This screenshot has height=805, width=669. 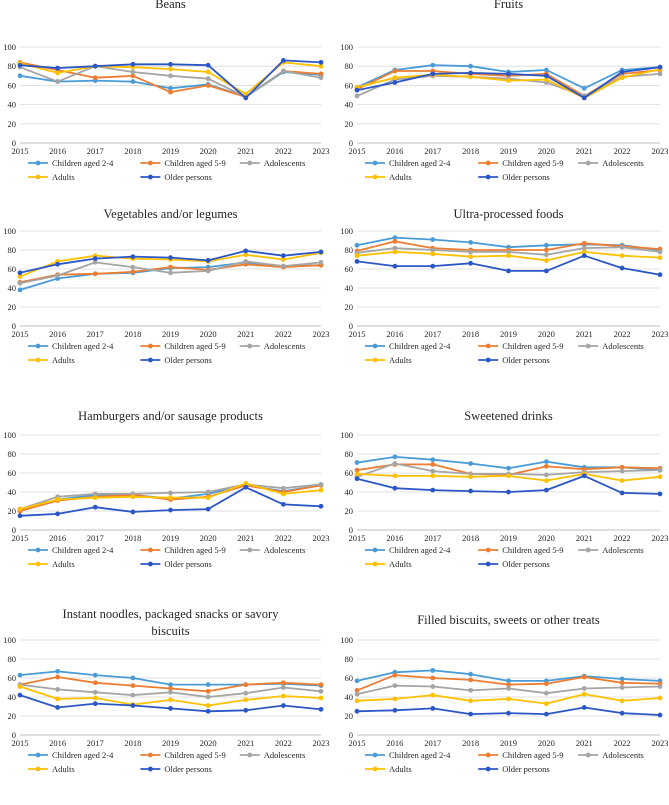 I want to click on x-tick-label: 2023, so click(x=660, y=151).